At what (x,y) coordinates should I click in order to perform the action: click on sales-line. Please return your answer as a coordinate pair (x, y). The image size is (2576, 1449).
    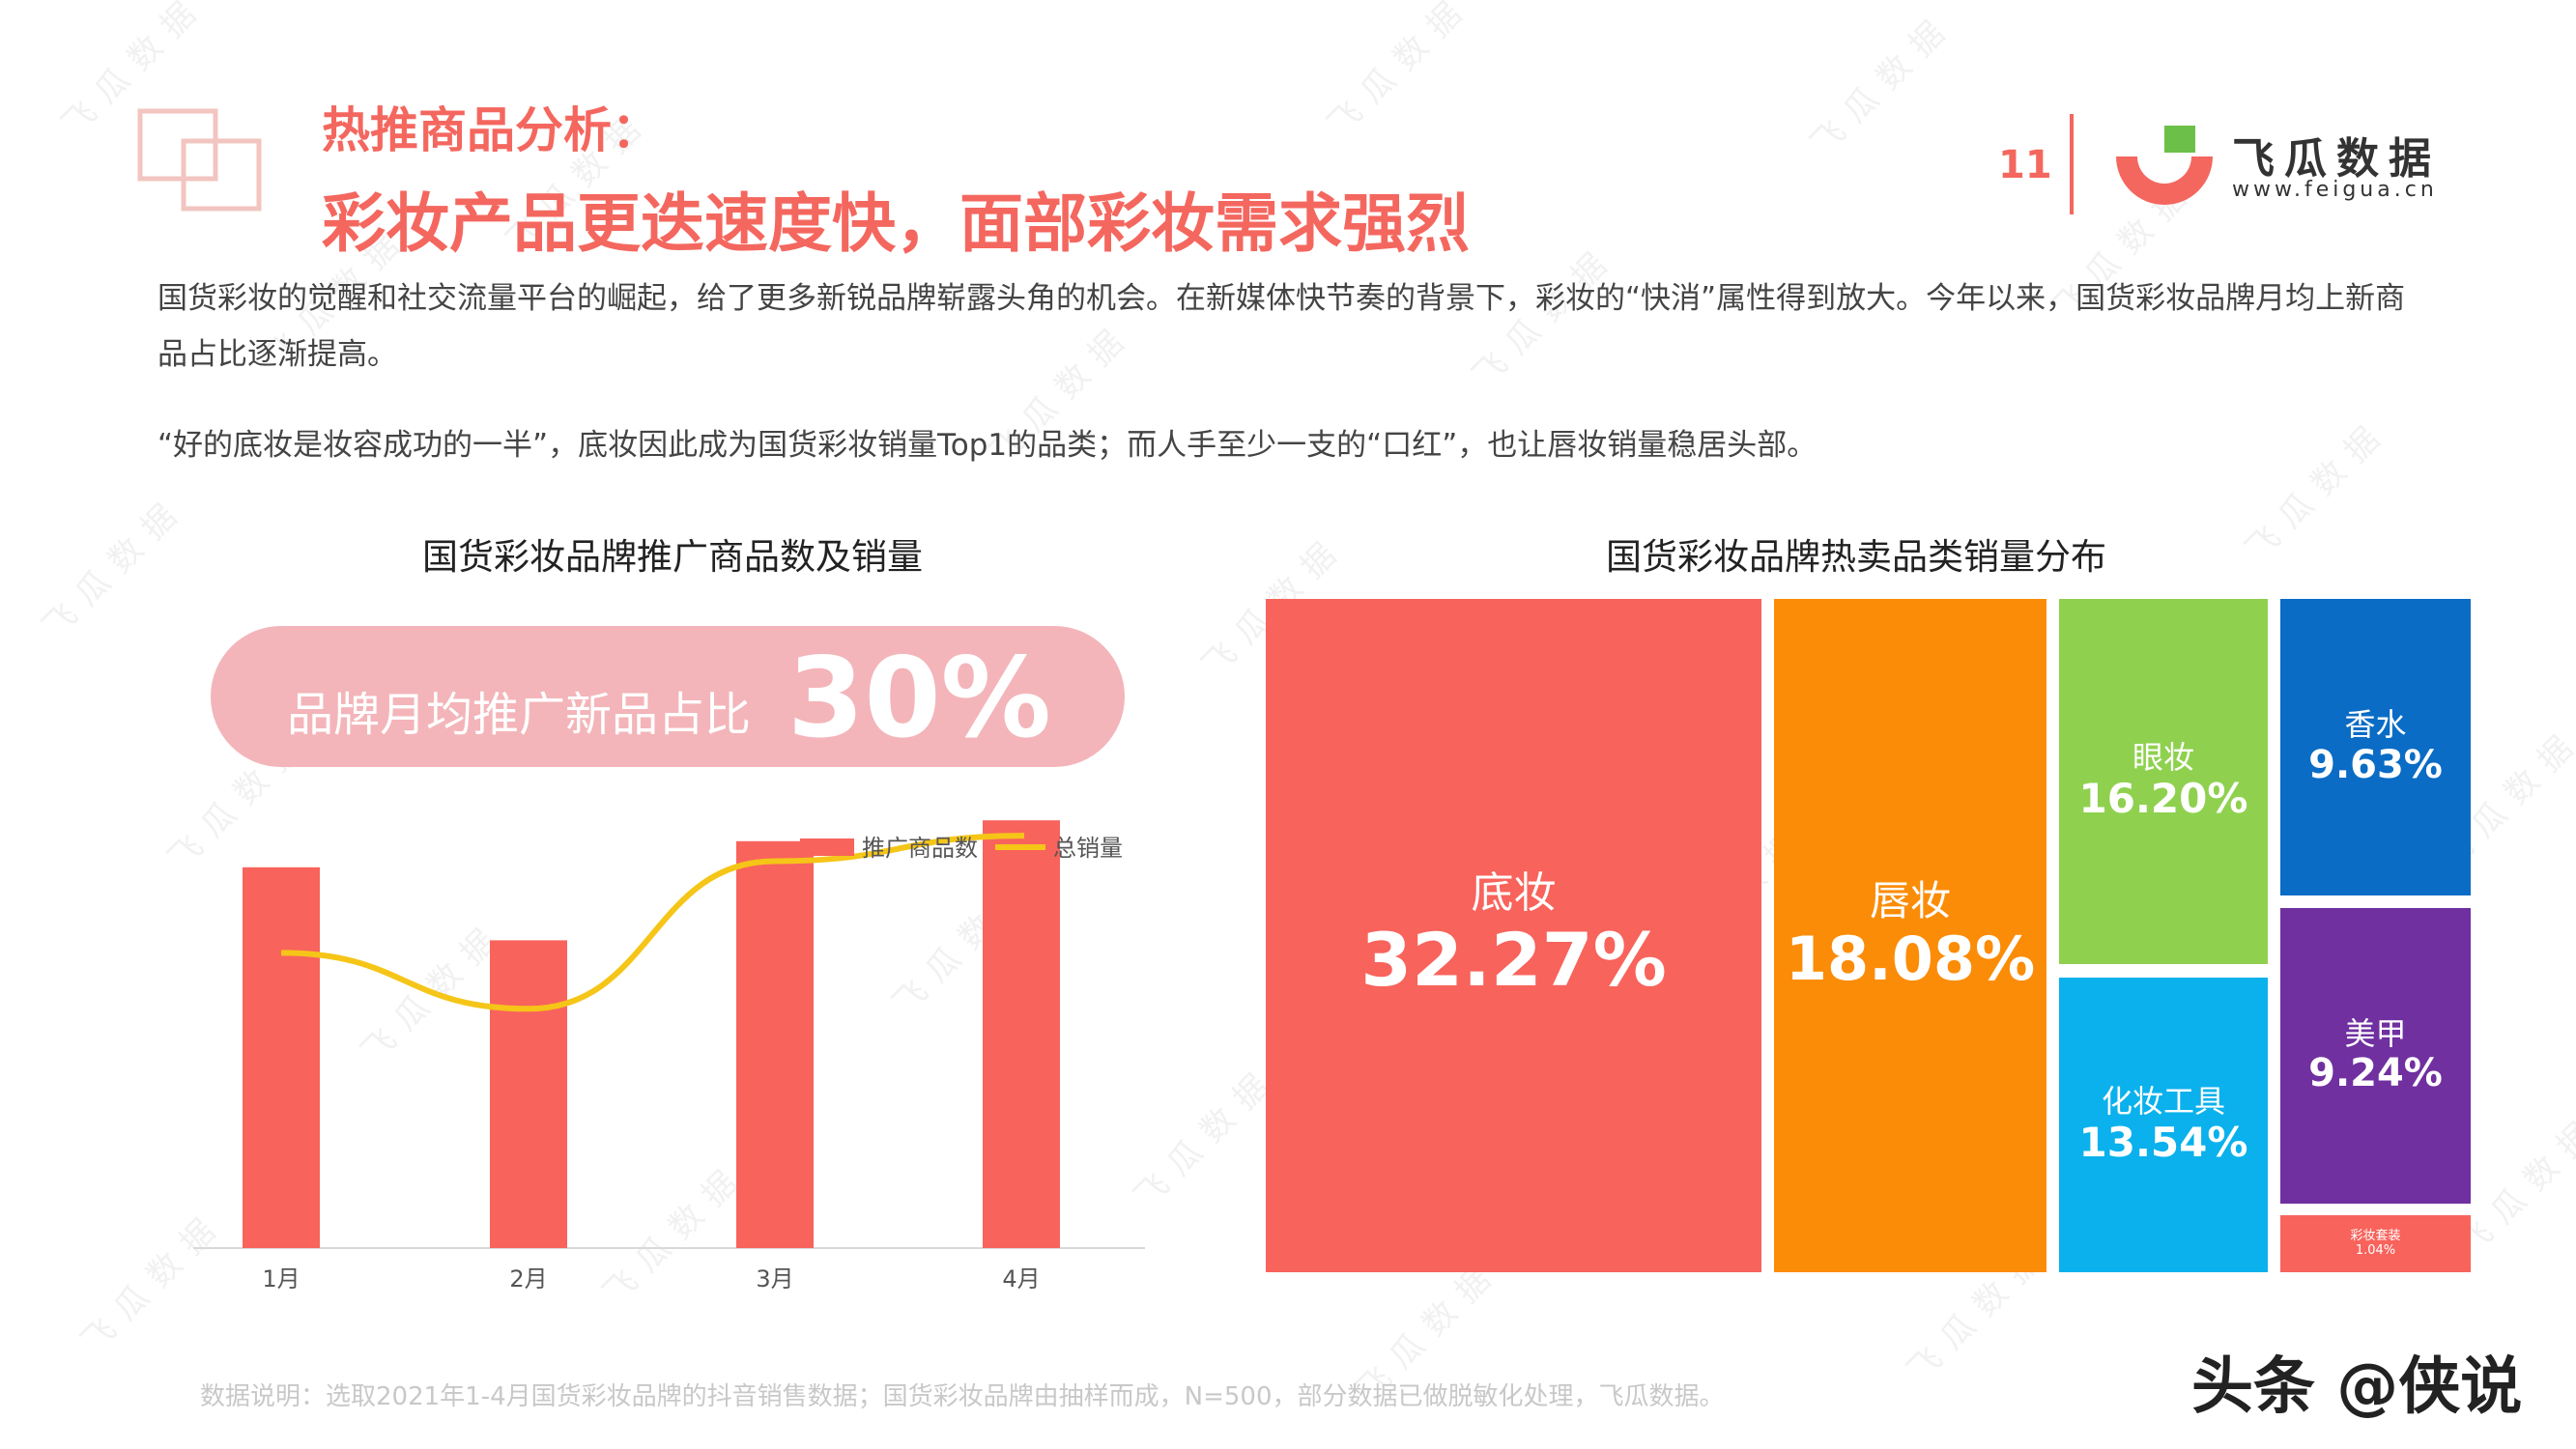
    Looking at the image, I should click on (653, 922).